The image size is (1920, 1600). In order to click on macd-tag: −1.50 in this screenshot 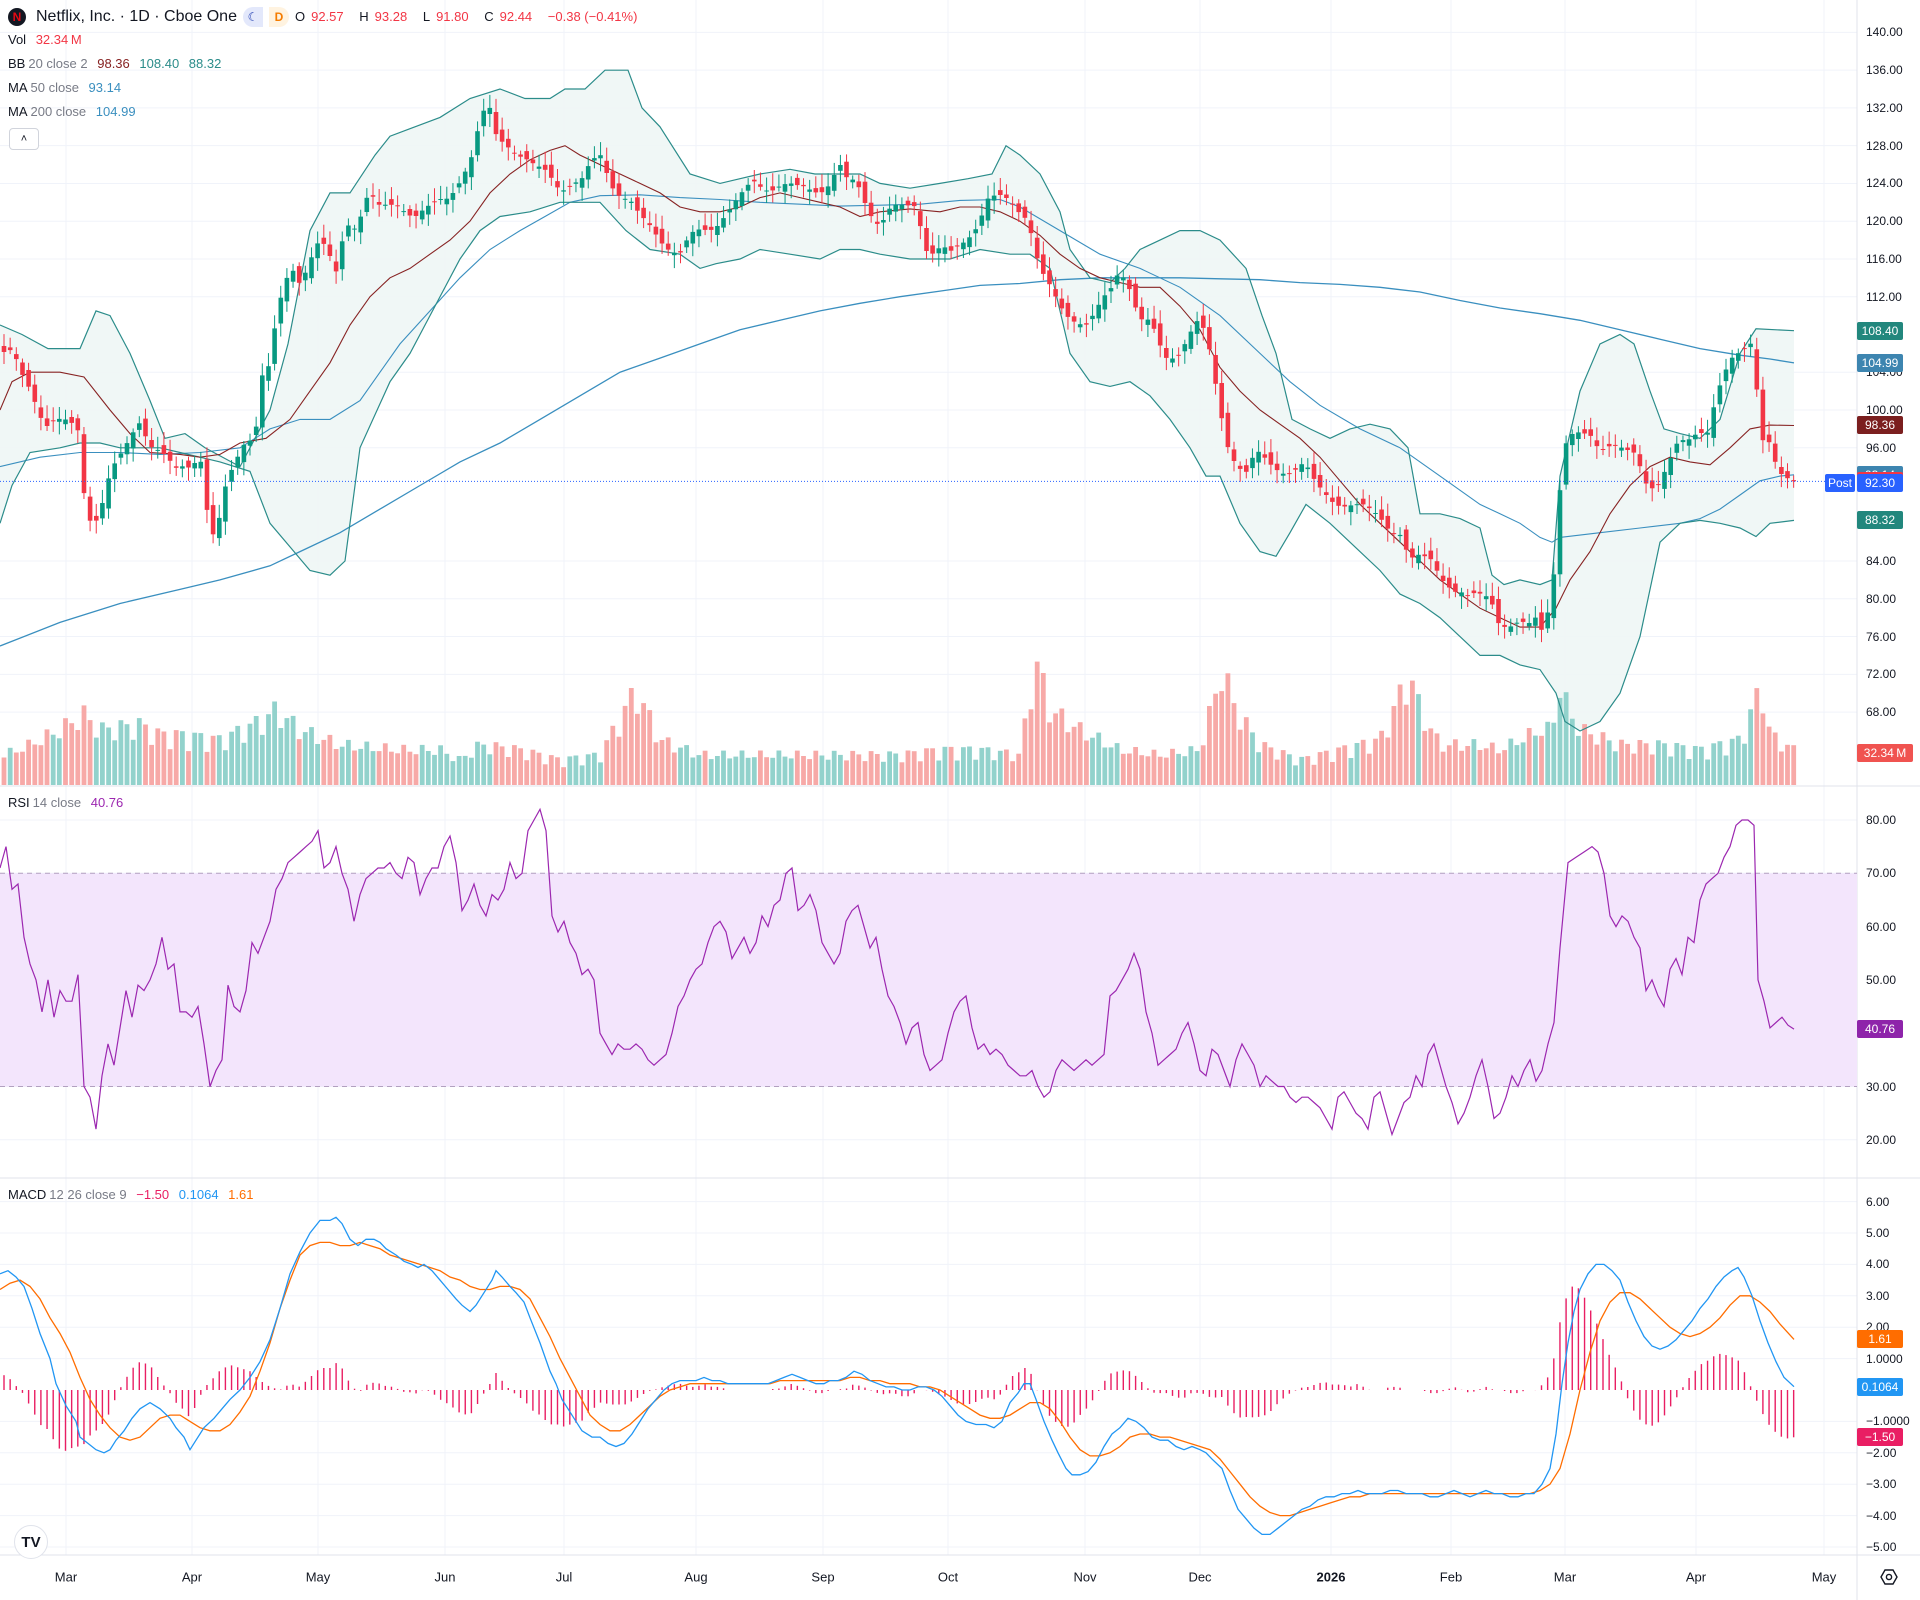, I will do `click(1880, 1437)`.